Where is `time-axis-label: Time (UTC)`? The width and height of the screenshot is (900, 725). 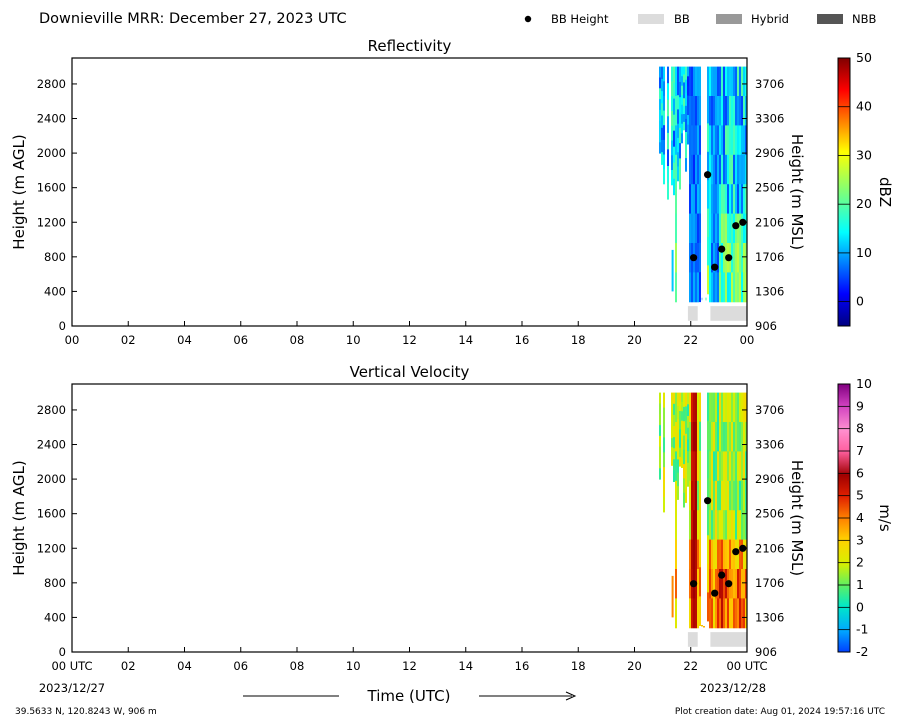 time-axis-label: Time (UTC) is located at coordinates (409, 696).